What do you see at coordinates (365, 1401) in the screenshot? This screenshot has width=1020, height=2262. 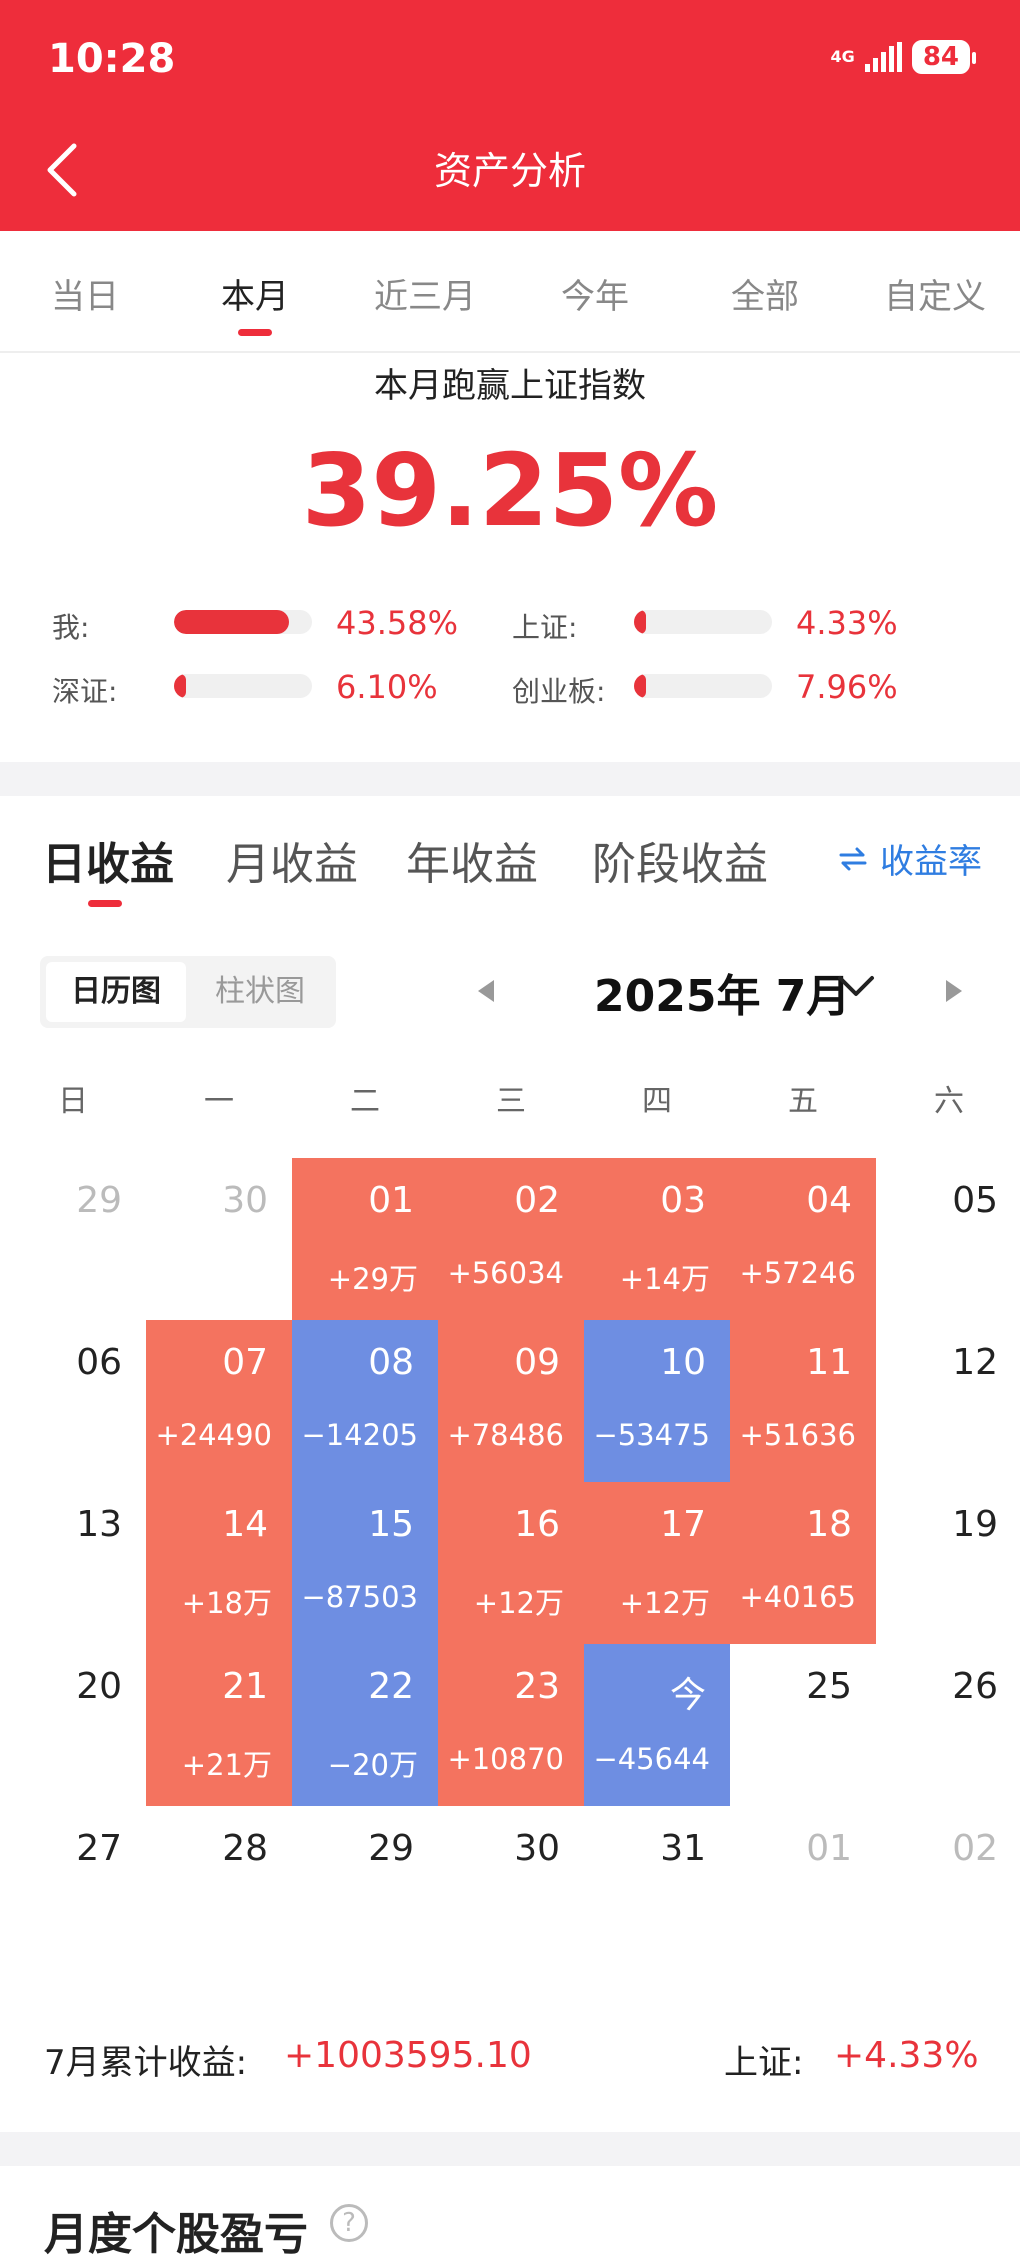 I see `calendar-day-cell: 08 −14205` at bounding box center [365, 1401].